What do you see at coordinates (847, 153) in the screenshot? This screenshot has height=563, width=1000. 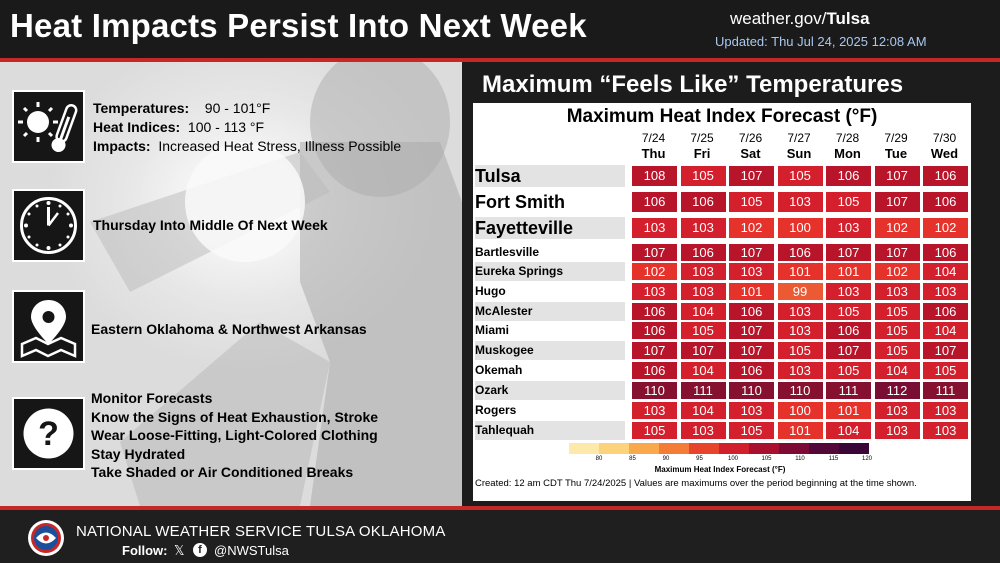 I see `column-day: Mon` at bounding box center [847, 153].